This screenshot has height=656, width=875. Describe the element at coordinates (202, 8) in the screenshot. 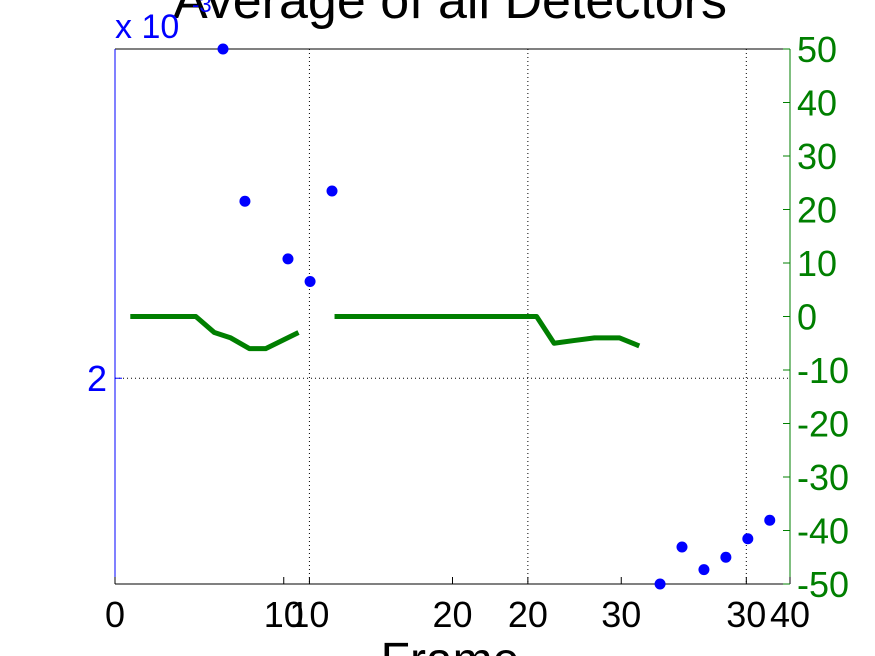

I see `axis-multiplier-exponent: -3` at that location.